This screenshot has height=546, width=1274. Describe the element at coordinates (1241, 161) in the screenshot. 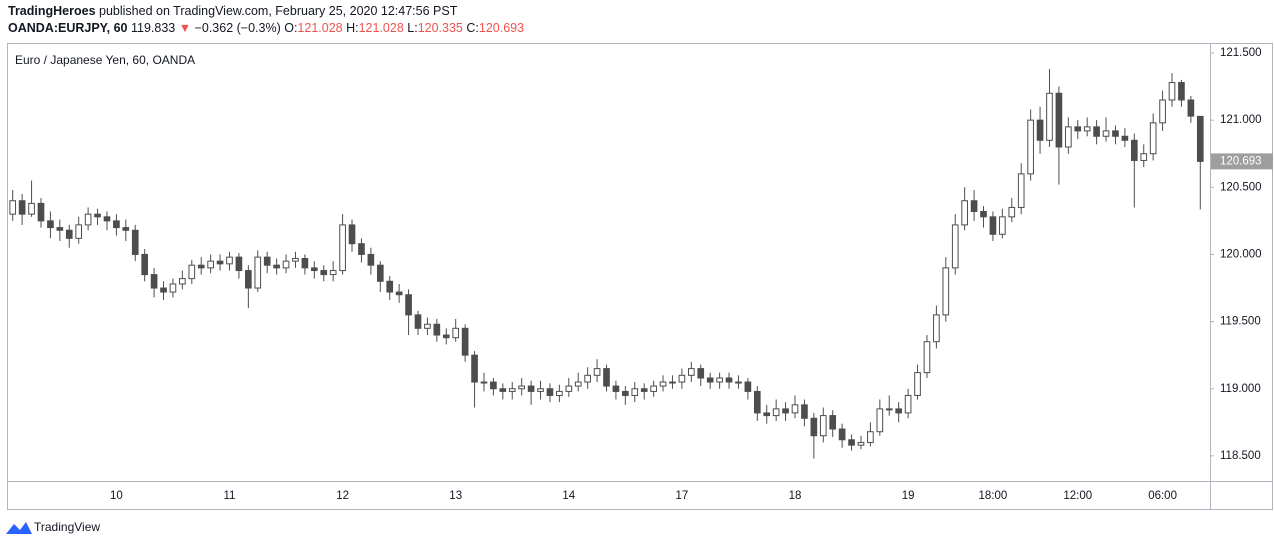

I see `last-price-label: 120.693` at that location.